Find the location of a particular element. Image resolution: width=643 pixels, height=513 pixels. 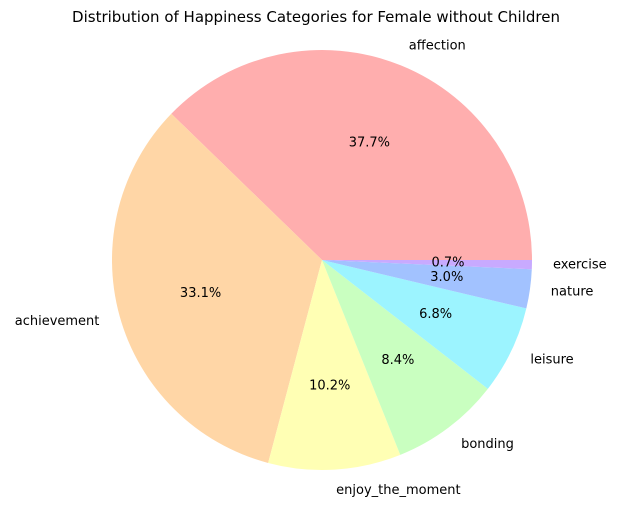

pie-slice-bonding is located at coordinates (405, 357).